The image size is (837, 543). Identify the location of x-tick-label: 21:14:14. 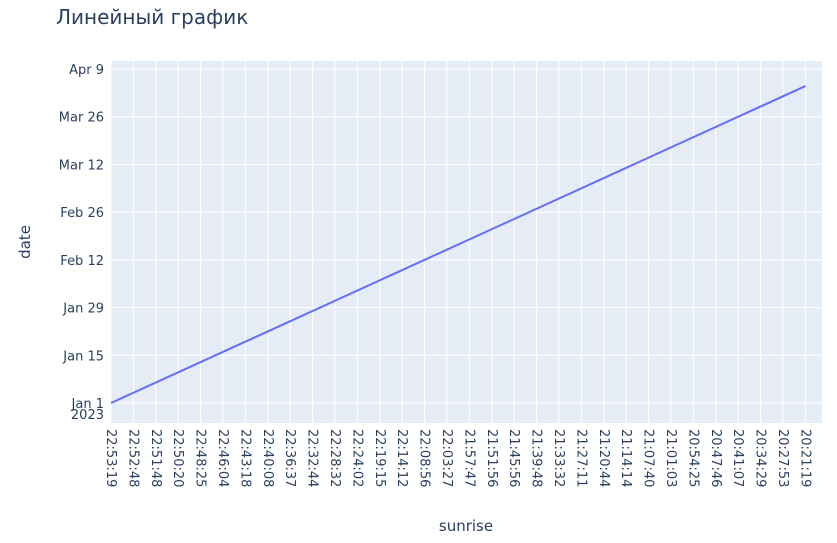
(625, 458).